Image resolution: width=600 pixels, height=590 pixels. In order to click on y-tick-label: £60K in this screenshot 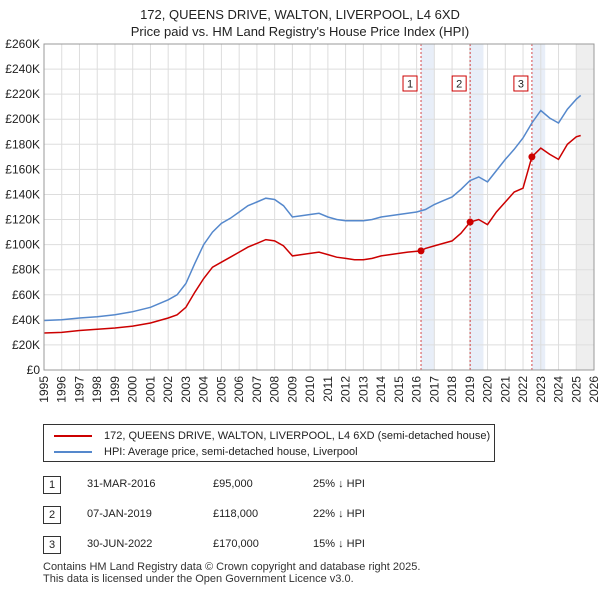, I will do `click(26, 295)`.